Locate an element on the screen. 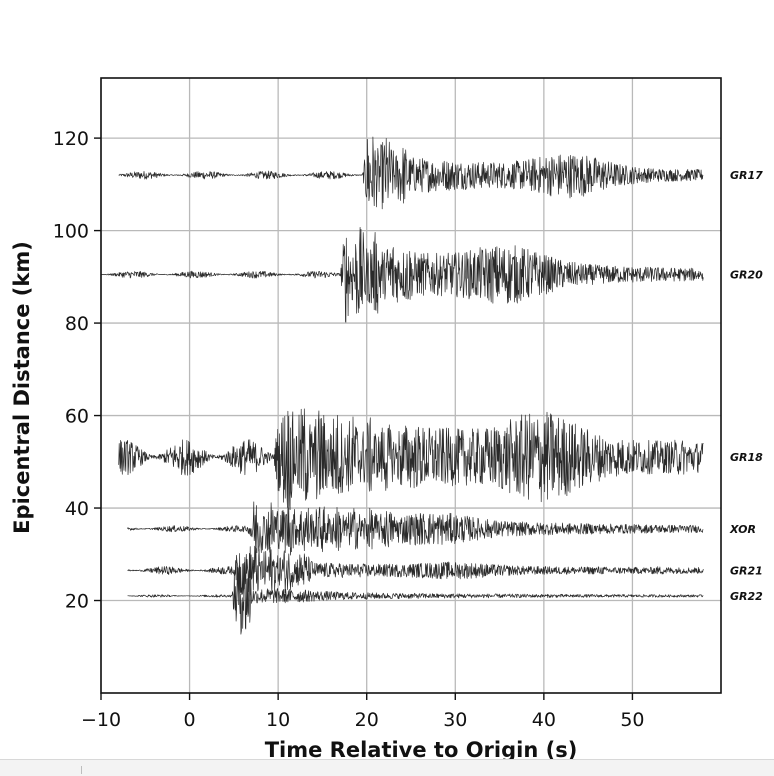 This screenshot has width=774, height=776. y-tick-label: 120 is located at coordinates (71, 139).